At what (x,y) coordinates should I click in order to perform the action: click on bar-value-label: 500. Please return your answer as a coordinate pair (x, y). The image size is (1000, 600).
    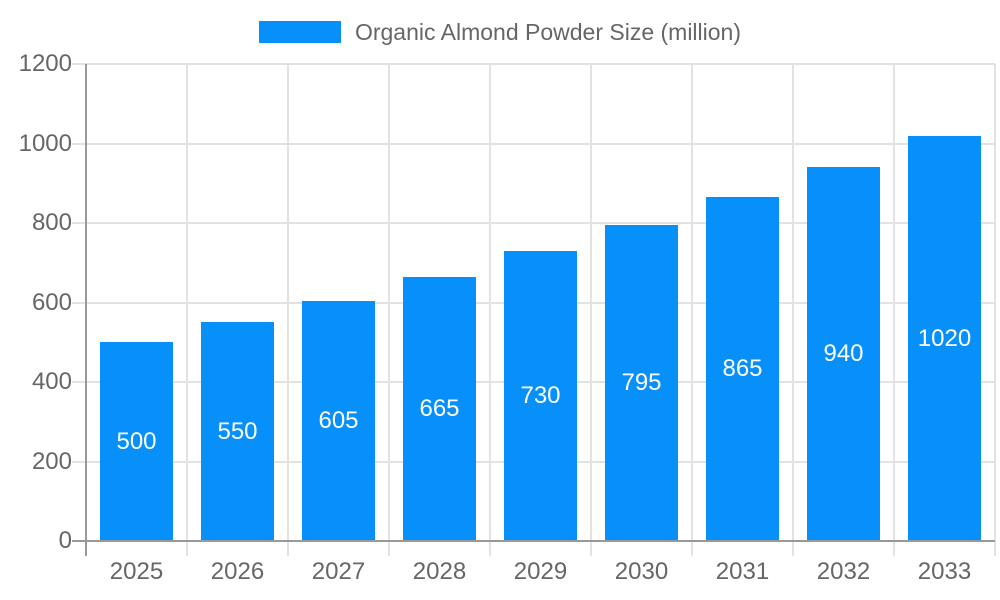
    Looking at the image, I should click on (136, 441).